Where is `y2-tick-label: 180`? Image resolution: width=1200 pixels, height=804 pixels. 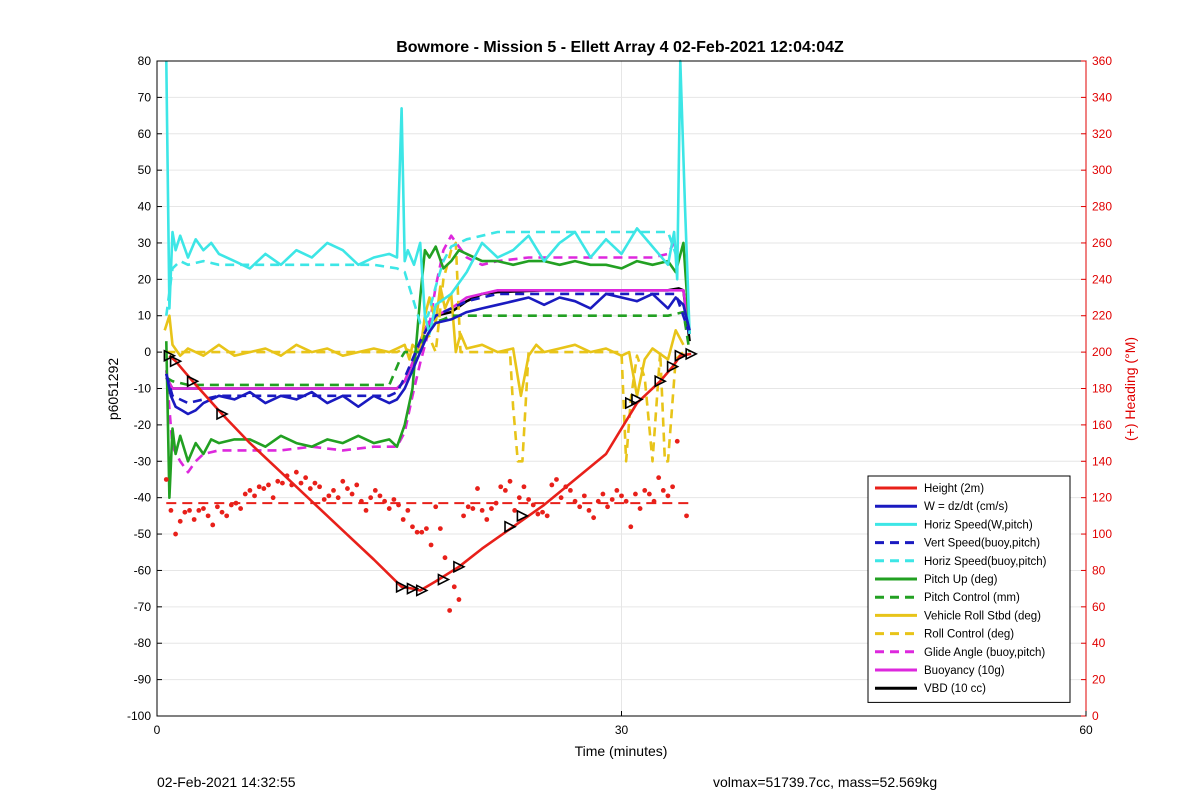 y2-tick-label: 180 is located at coordinates (1102, 389).